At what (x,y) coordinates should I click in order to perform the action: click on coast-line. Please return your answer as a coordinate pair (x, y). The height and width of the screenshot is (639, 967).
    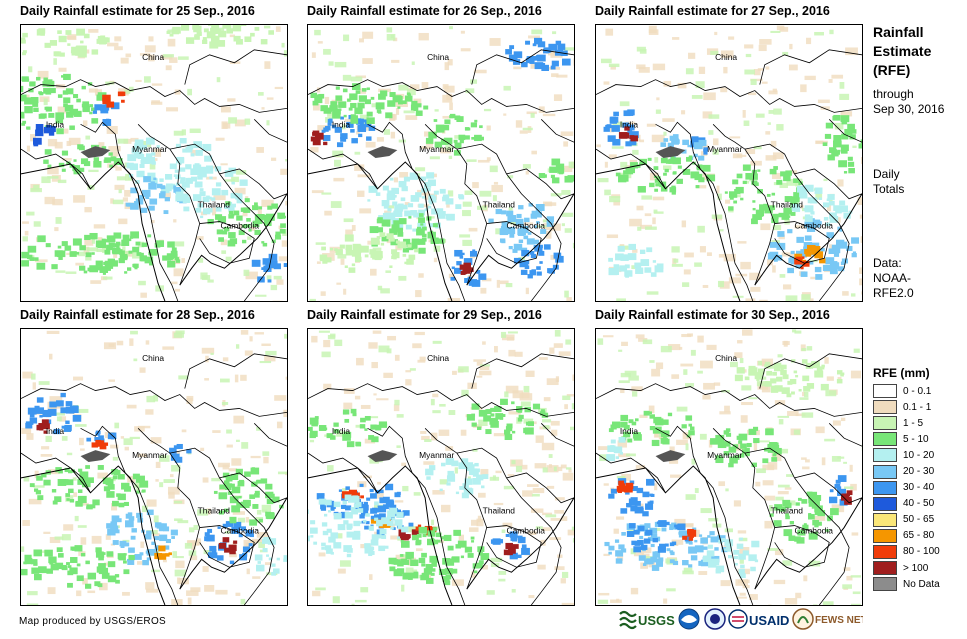
    Looking at the image, I should click on (808, 239).